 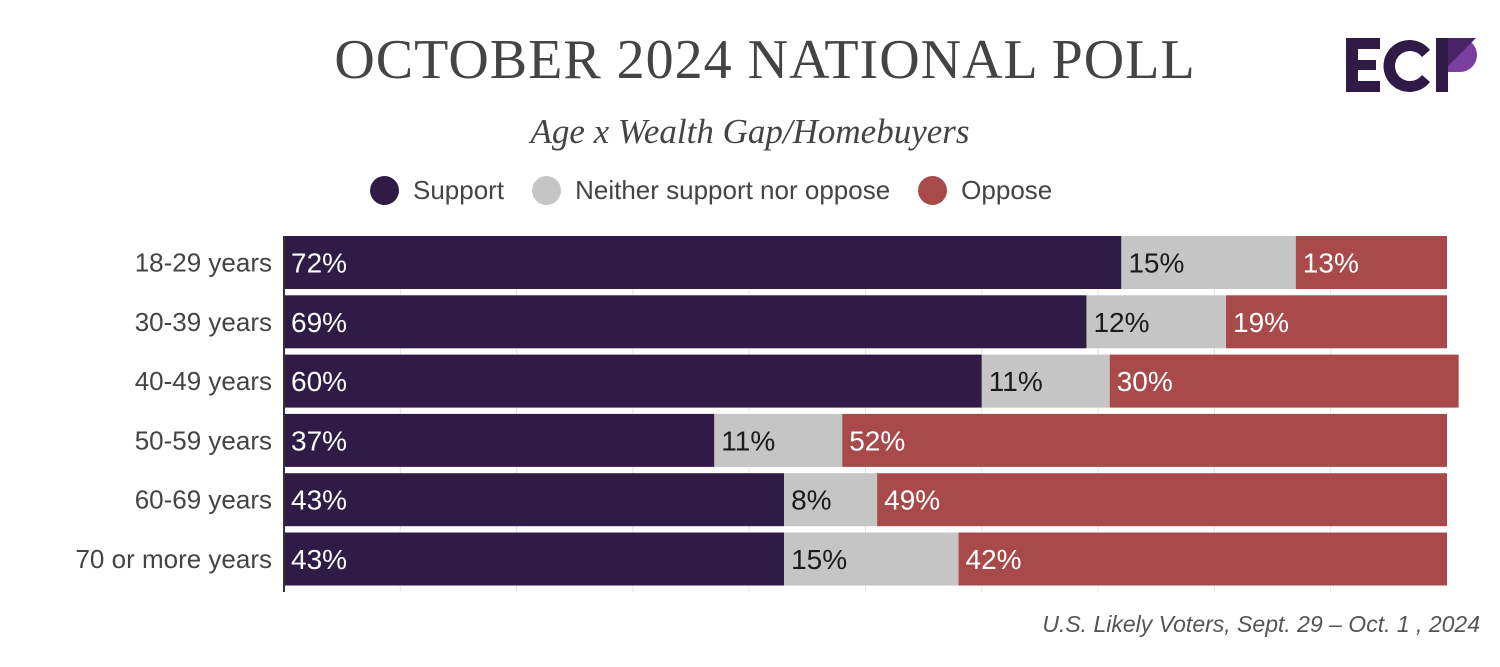 I want to click on ecp-logo-letter-c, so click(x=1406, y=66).